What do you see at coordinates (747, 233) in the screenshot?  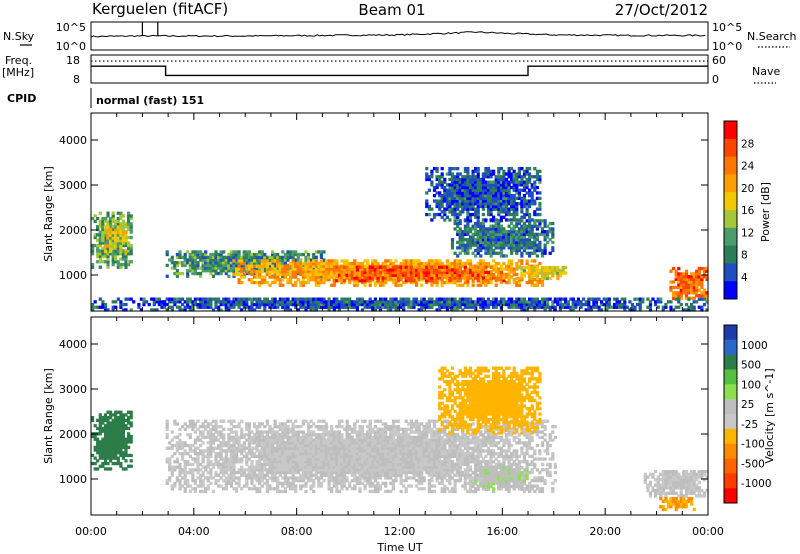 I see `power-colorbar-tick: 12` at bounding box center [747, 233].